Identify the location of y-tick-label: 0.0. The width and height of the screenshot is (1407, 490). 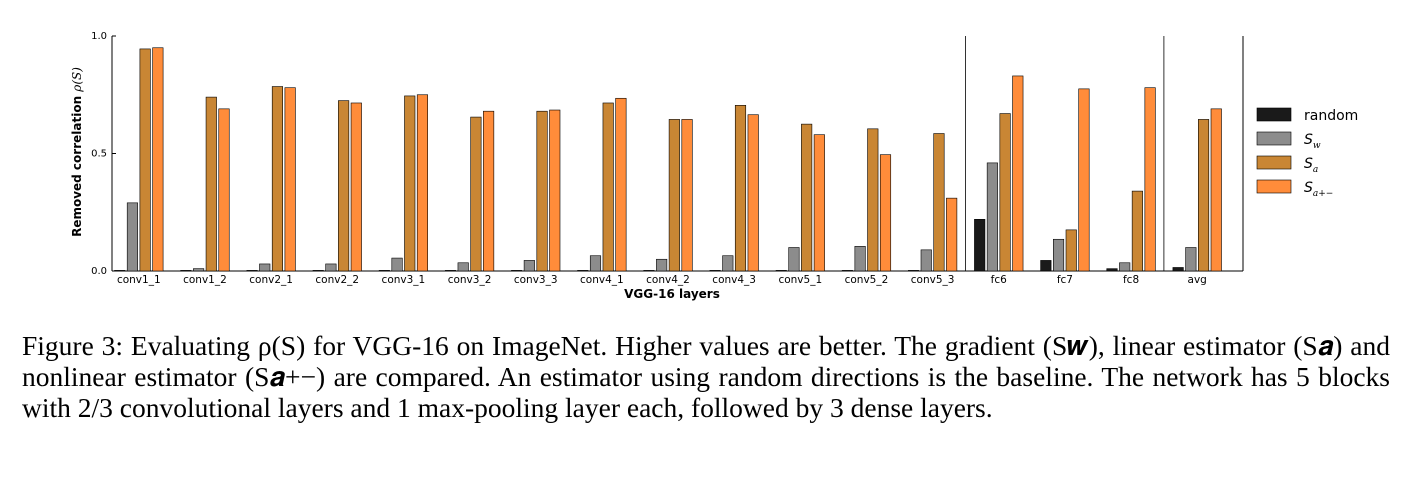
(99, 271).